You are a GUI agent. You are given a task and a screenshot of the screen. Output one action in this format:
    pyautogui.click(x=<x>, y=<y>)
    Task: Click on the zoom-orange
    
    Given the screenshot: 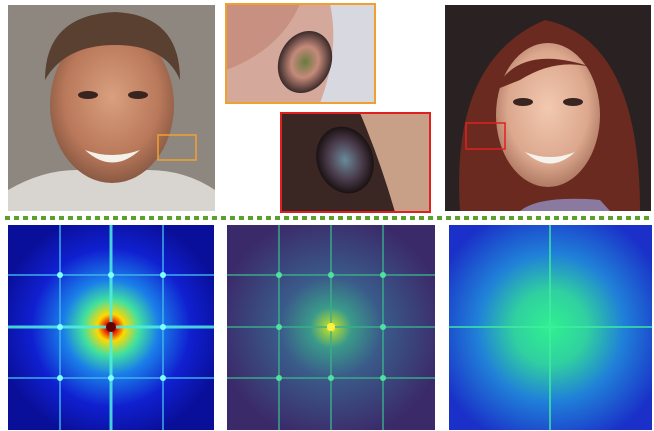 What is the action you would take?
    pyautogui.click(x=300, y=53)
    